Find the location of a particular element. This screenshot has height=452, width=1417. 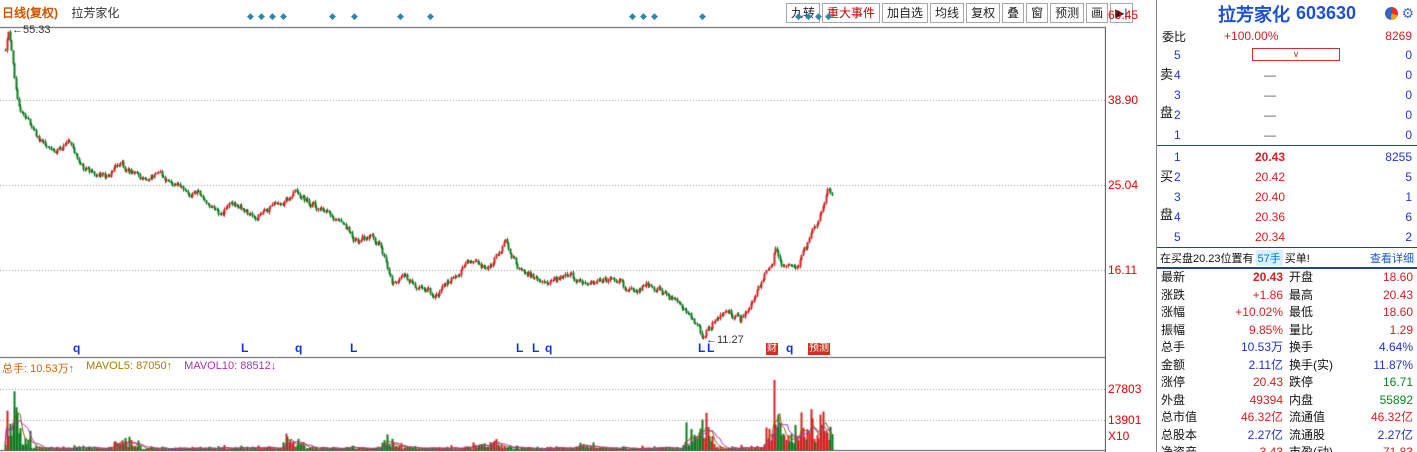

weibi-value: +100.00% is located at coordinates (1251, 36).